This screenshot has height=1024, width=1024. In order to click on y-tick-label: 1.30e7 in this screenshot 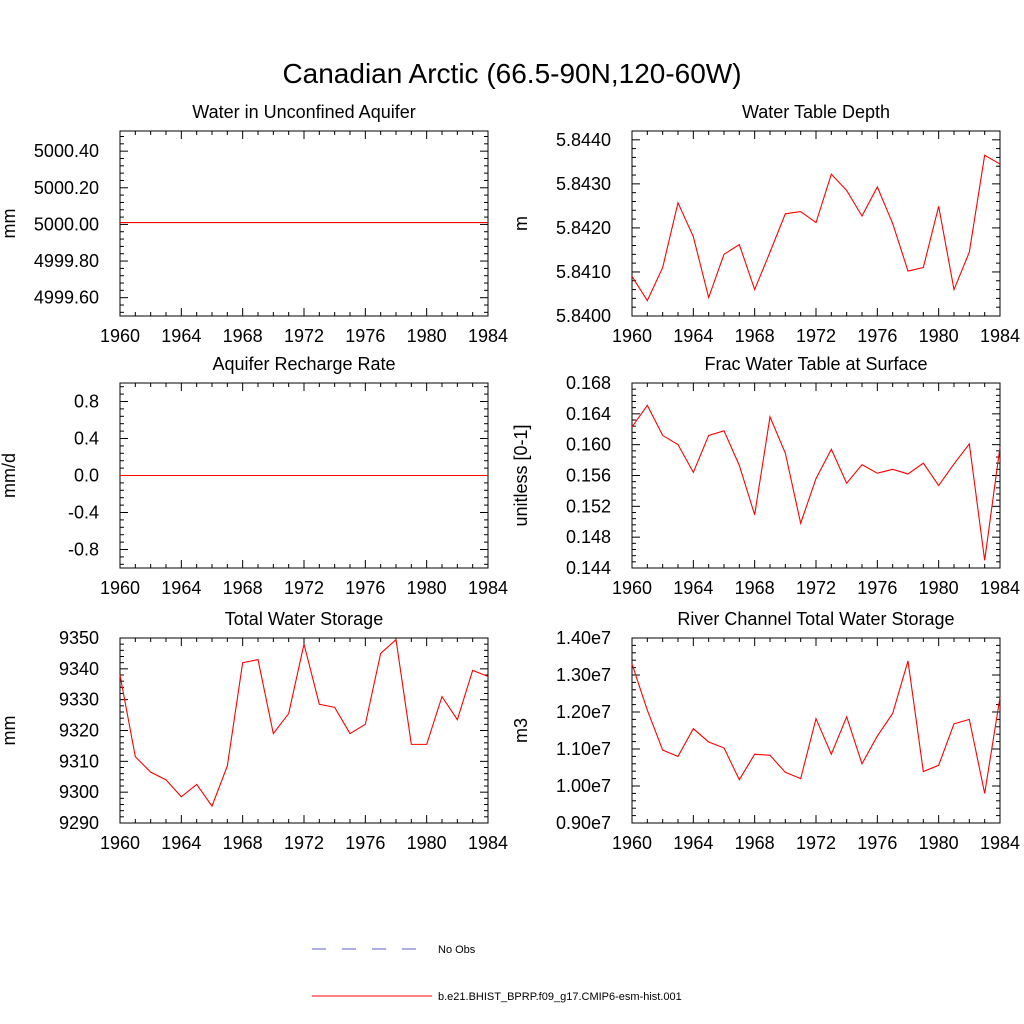, I will do `click(583, 675)`.